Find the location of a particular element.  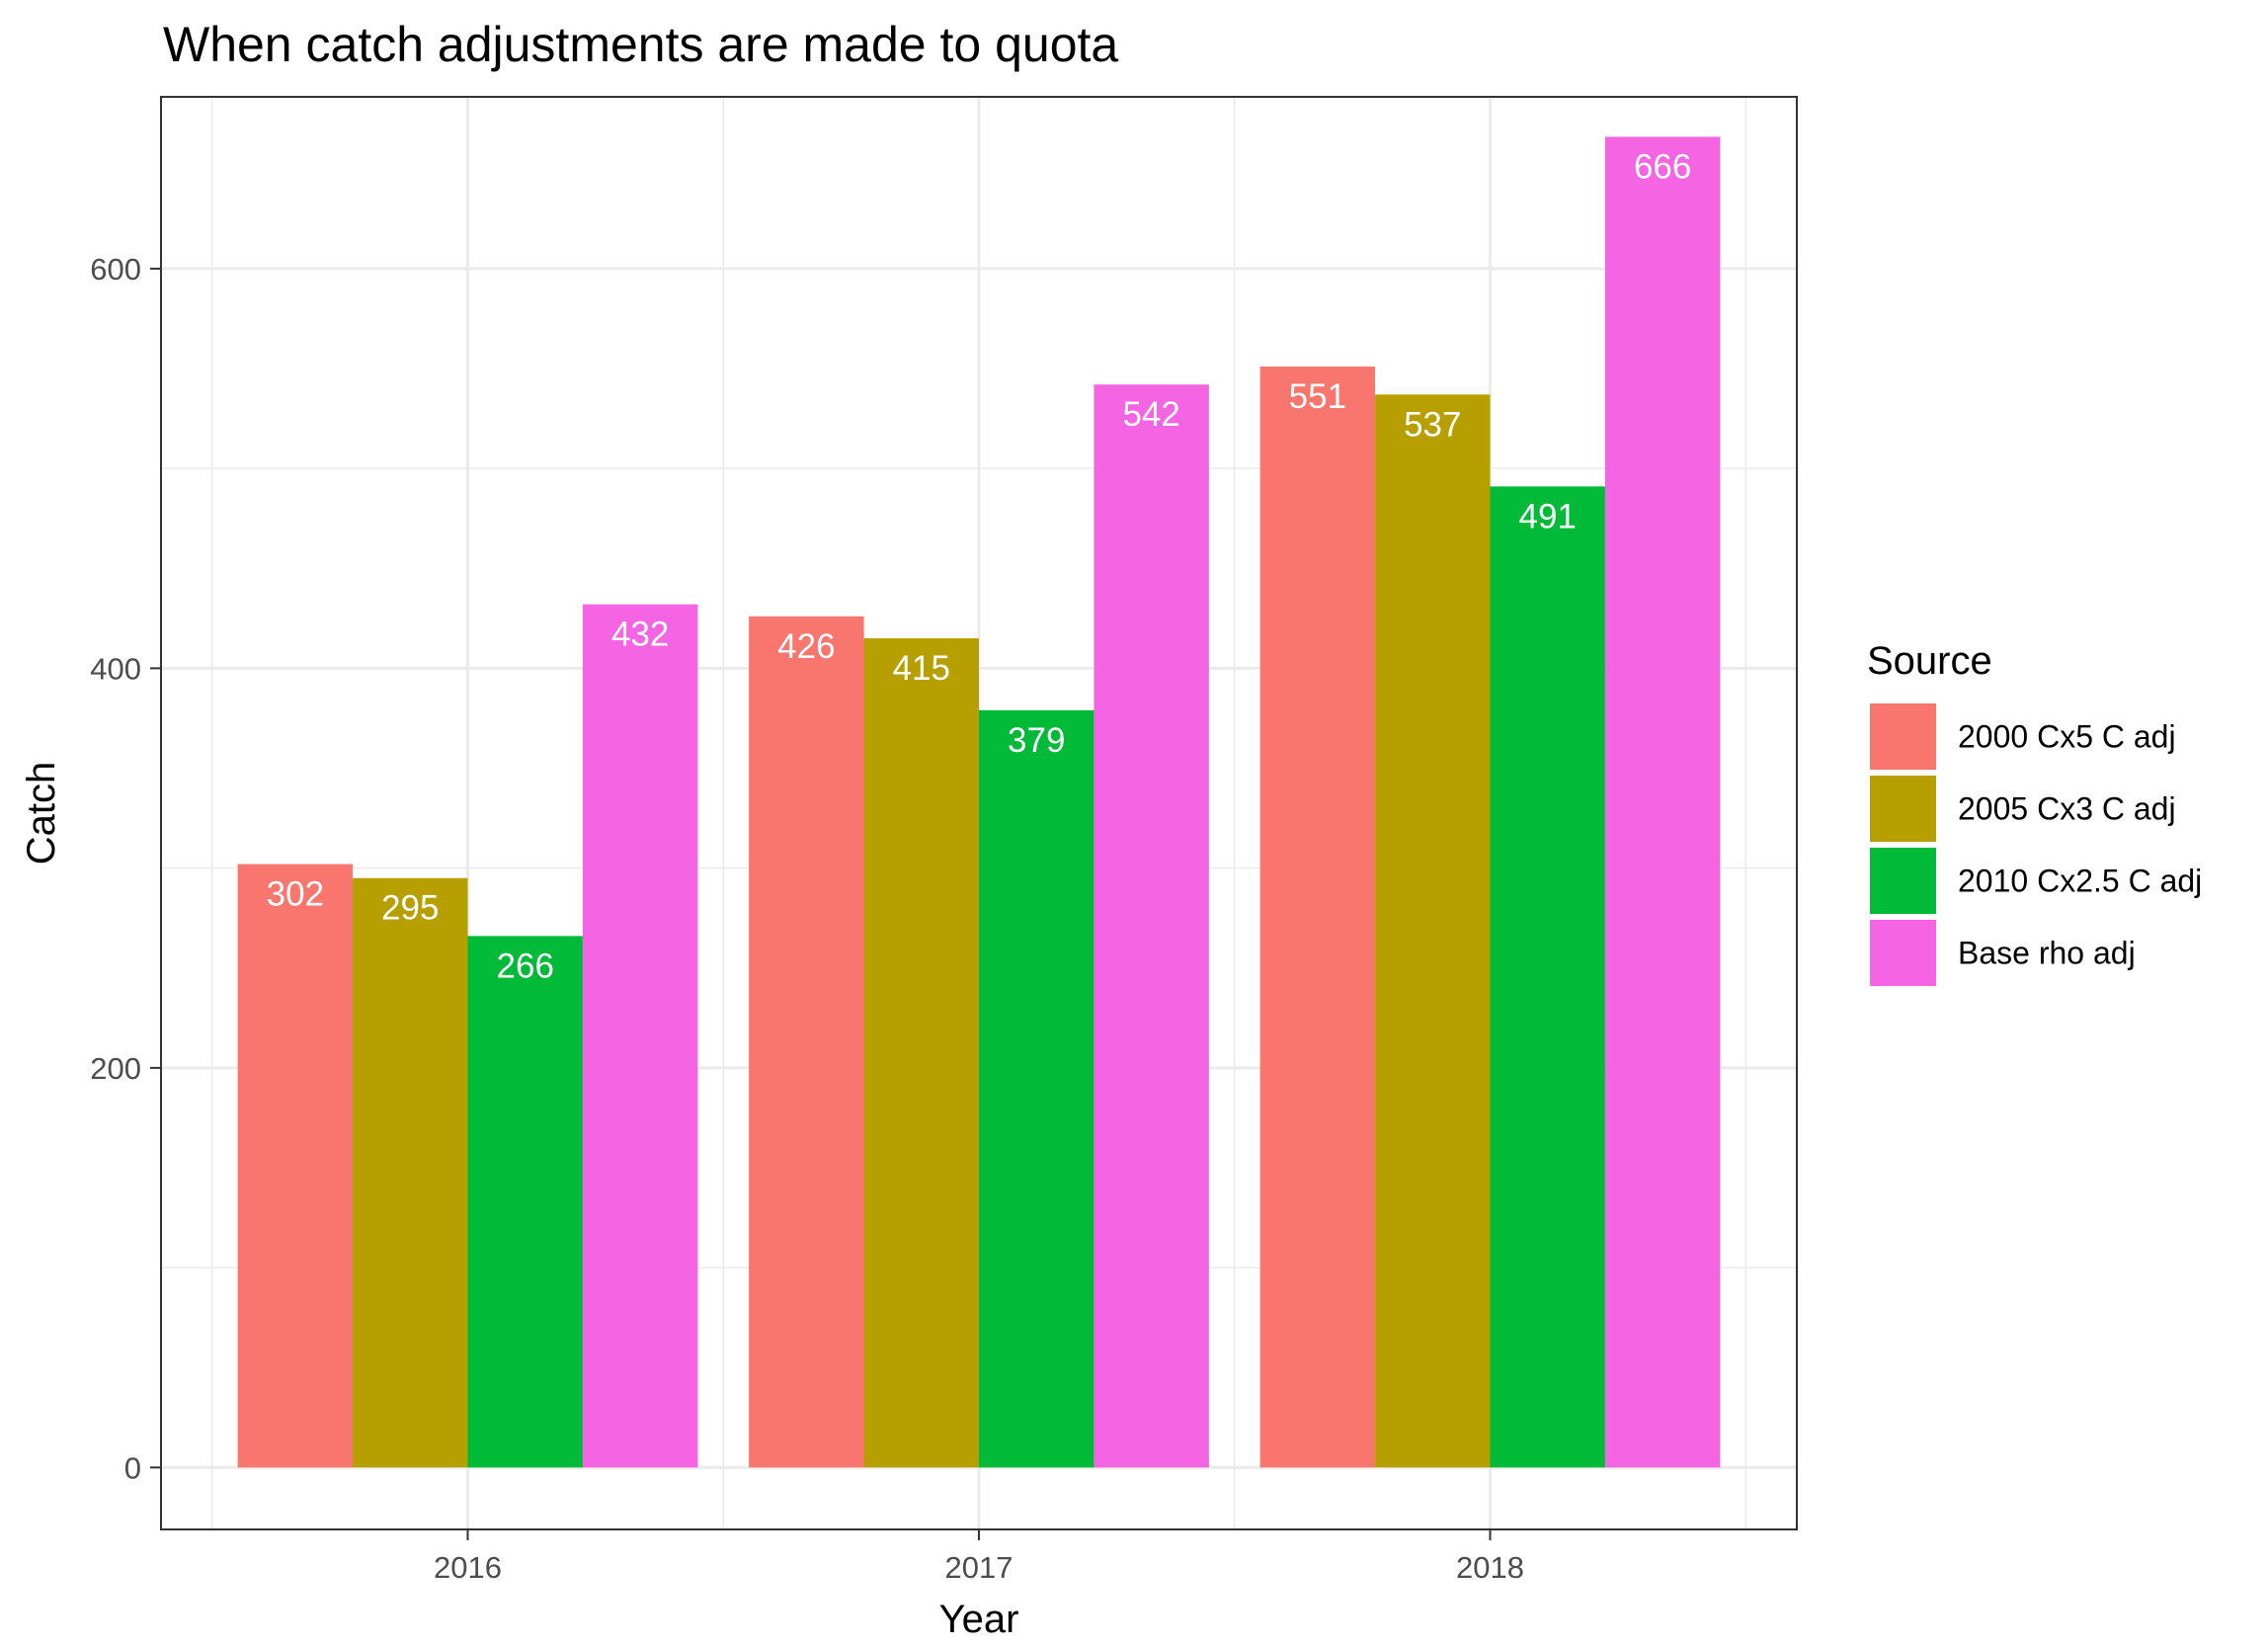

y-tick-label: 600 is located at coordinates (116, 269).